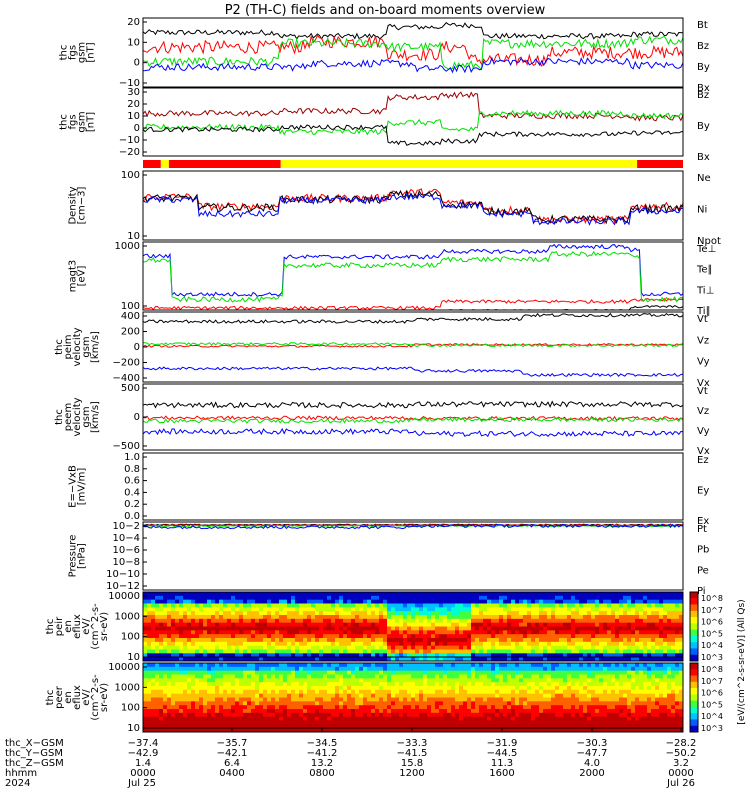 The image size is (750, 800). What do you see at coordinates (413, 50) in the screenshot?
I see `series-line` at bounding box center [413, 50].